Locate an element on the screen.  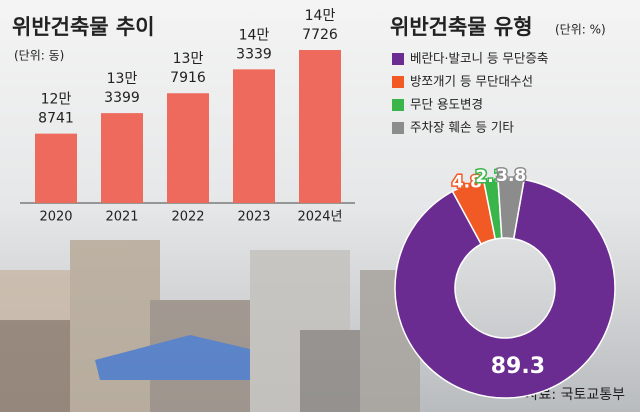
bar-title: 위반건축물 추이 is located at coordinates (83, 27).